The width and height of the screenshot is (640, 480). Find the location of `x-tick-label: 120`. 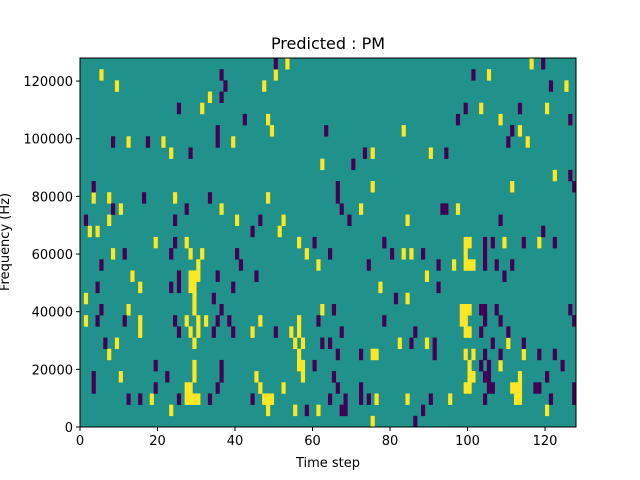

x-tick-label: 120 is located at coordinates (545, 441).